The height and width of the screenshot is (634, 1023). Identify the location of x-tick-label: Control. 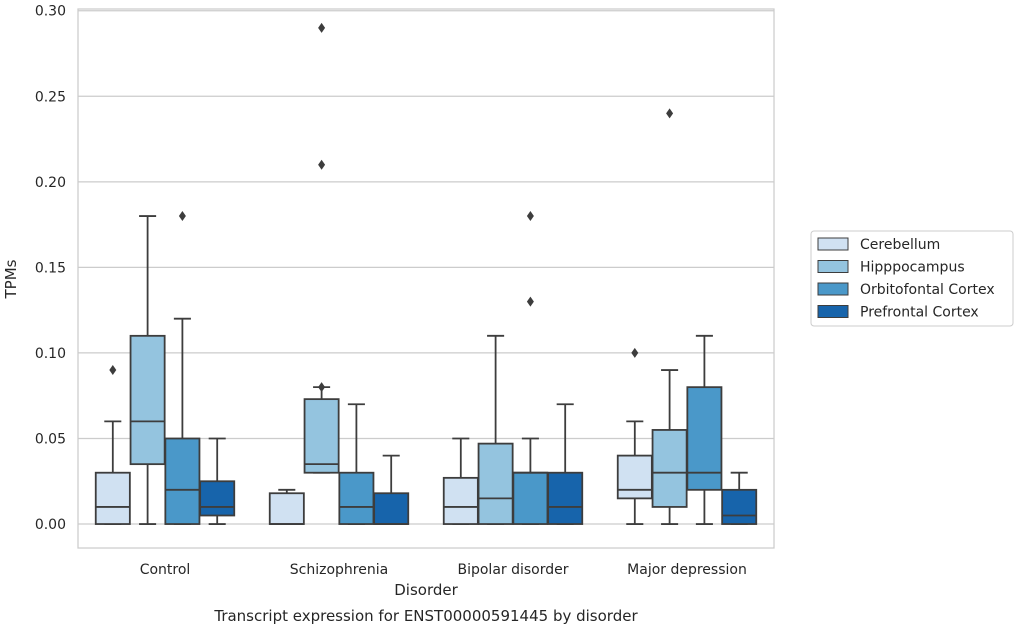
(165, 570).